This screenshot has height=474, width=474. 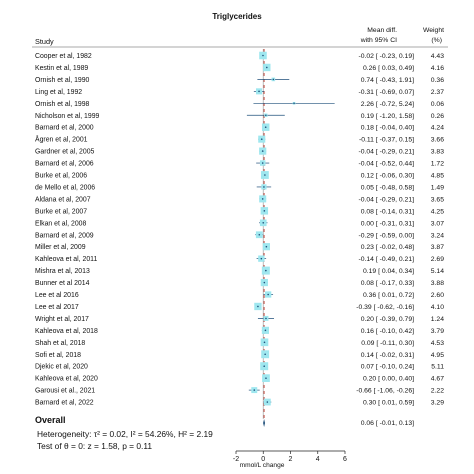 I want to click on weight-column-header-line1: Weight, so click(x=433, y=30).